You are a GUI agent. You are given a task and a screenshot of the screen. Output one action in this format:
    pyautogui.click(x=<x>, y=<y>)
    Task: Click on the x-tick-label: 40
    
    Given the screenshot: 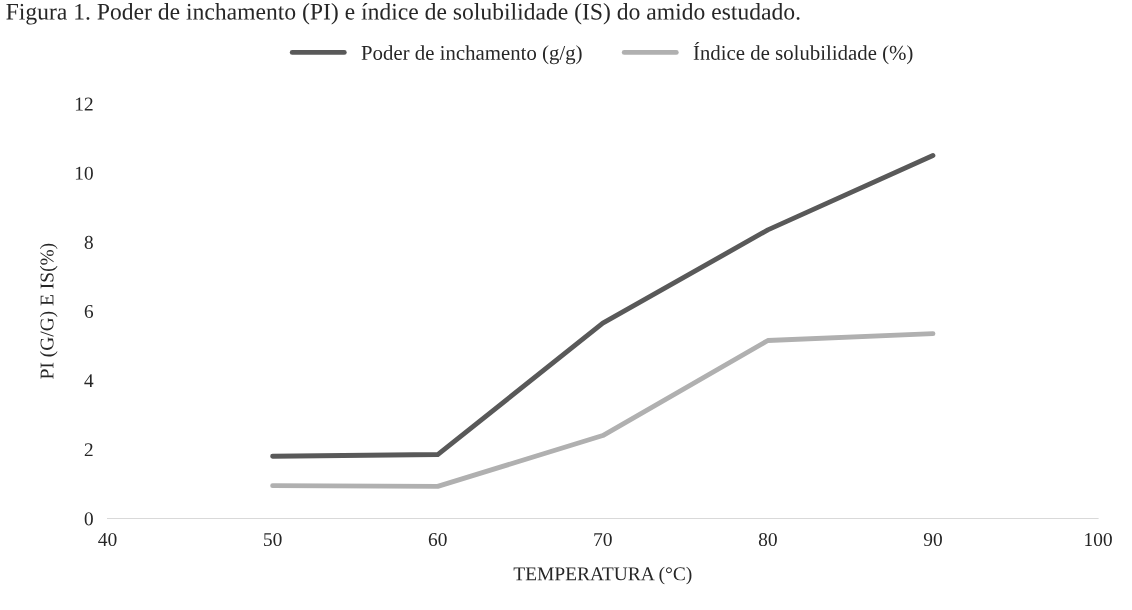 What is the action you would take?
    pyautogui.click(x=107, y=539)
    